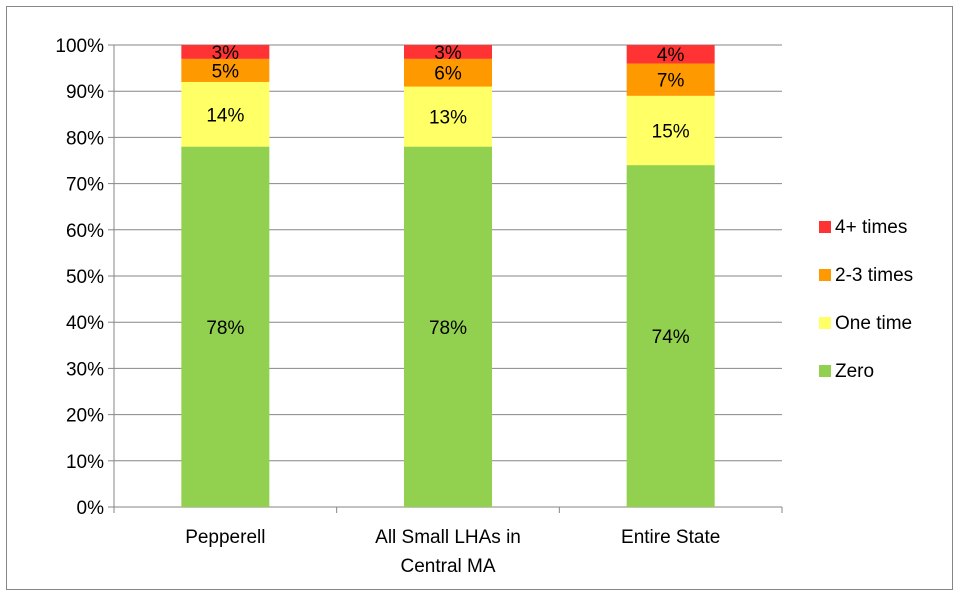  I want to click on data-label: 15%, so click(671, 131).